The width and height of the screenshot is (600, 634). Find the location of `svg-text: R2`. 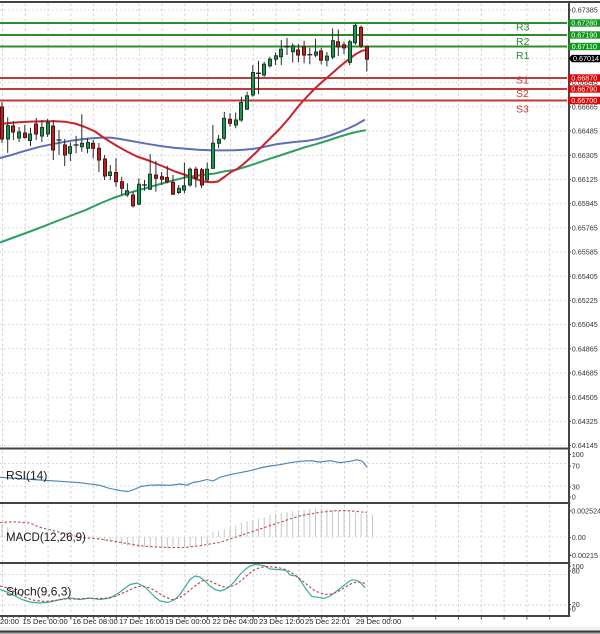

svg-text: R2 is located at coordinates (523, 42).